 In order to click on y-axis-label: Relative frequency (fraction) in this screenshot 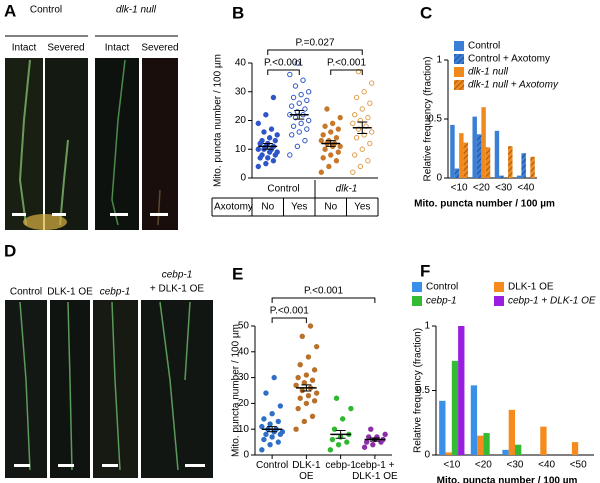, I will do `click(418, 390)`.